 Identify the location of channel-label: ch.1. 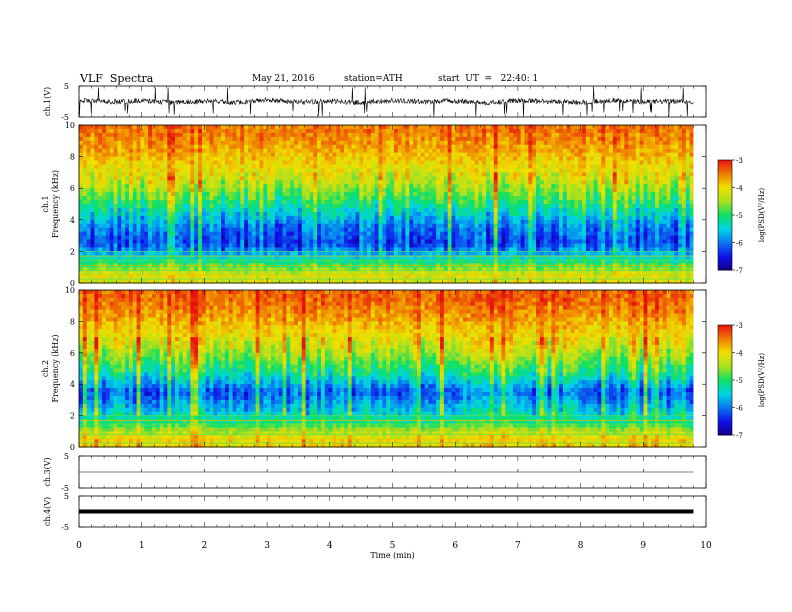
(45, 203).